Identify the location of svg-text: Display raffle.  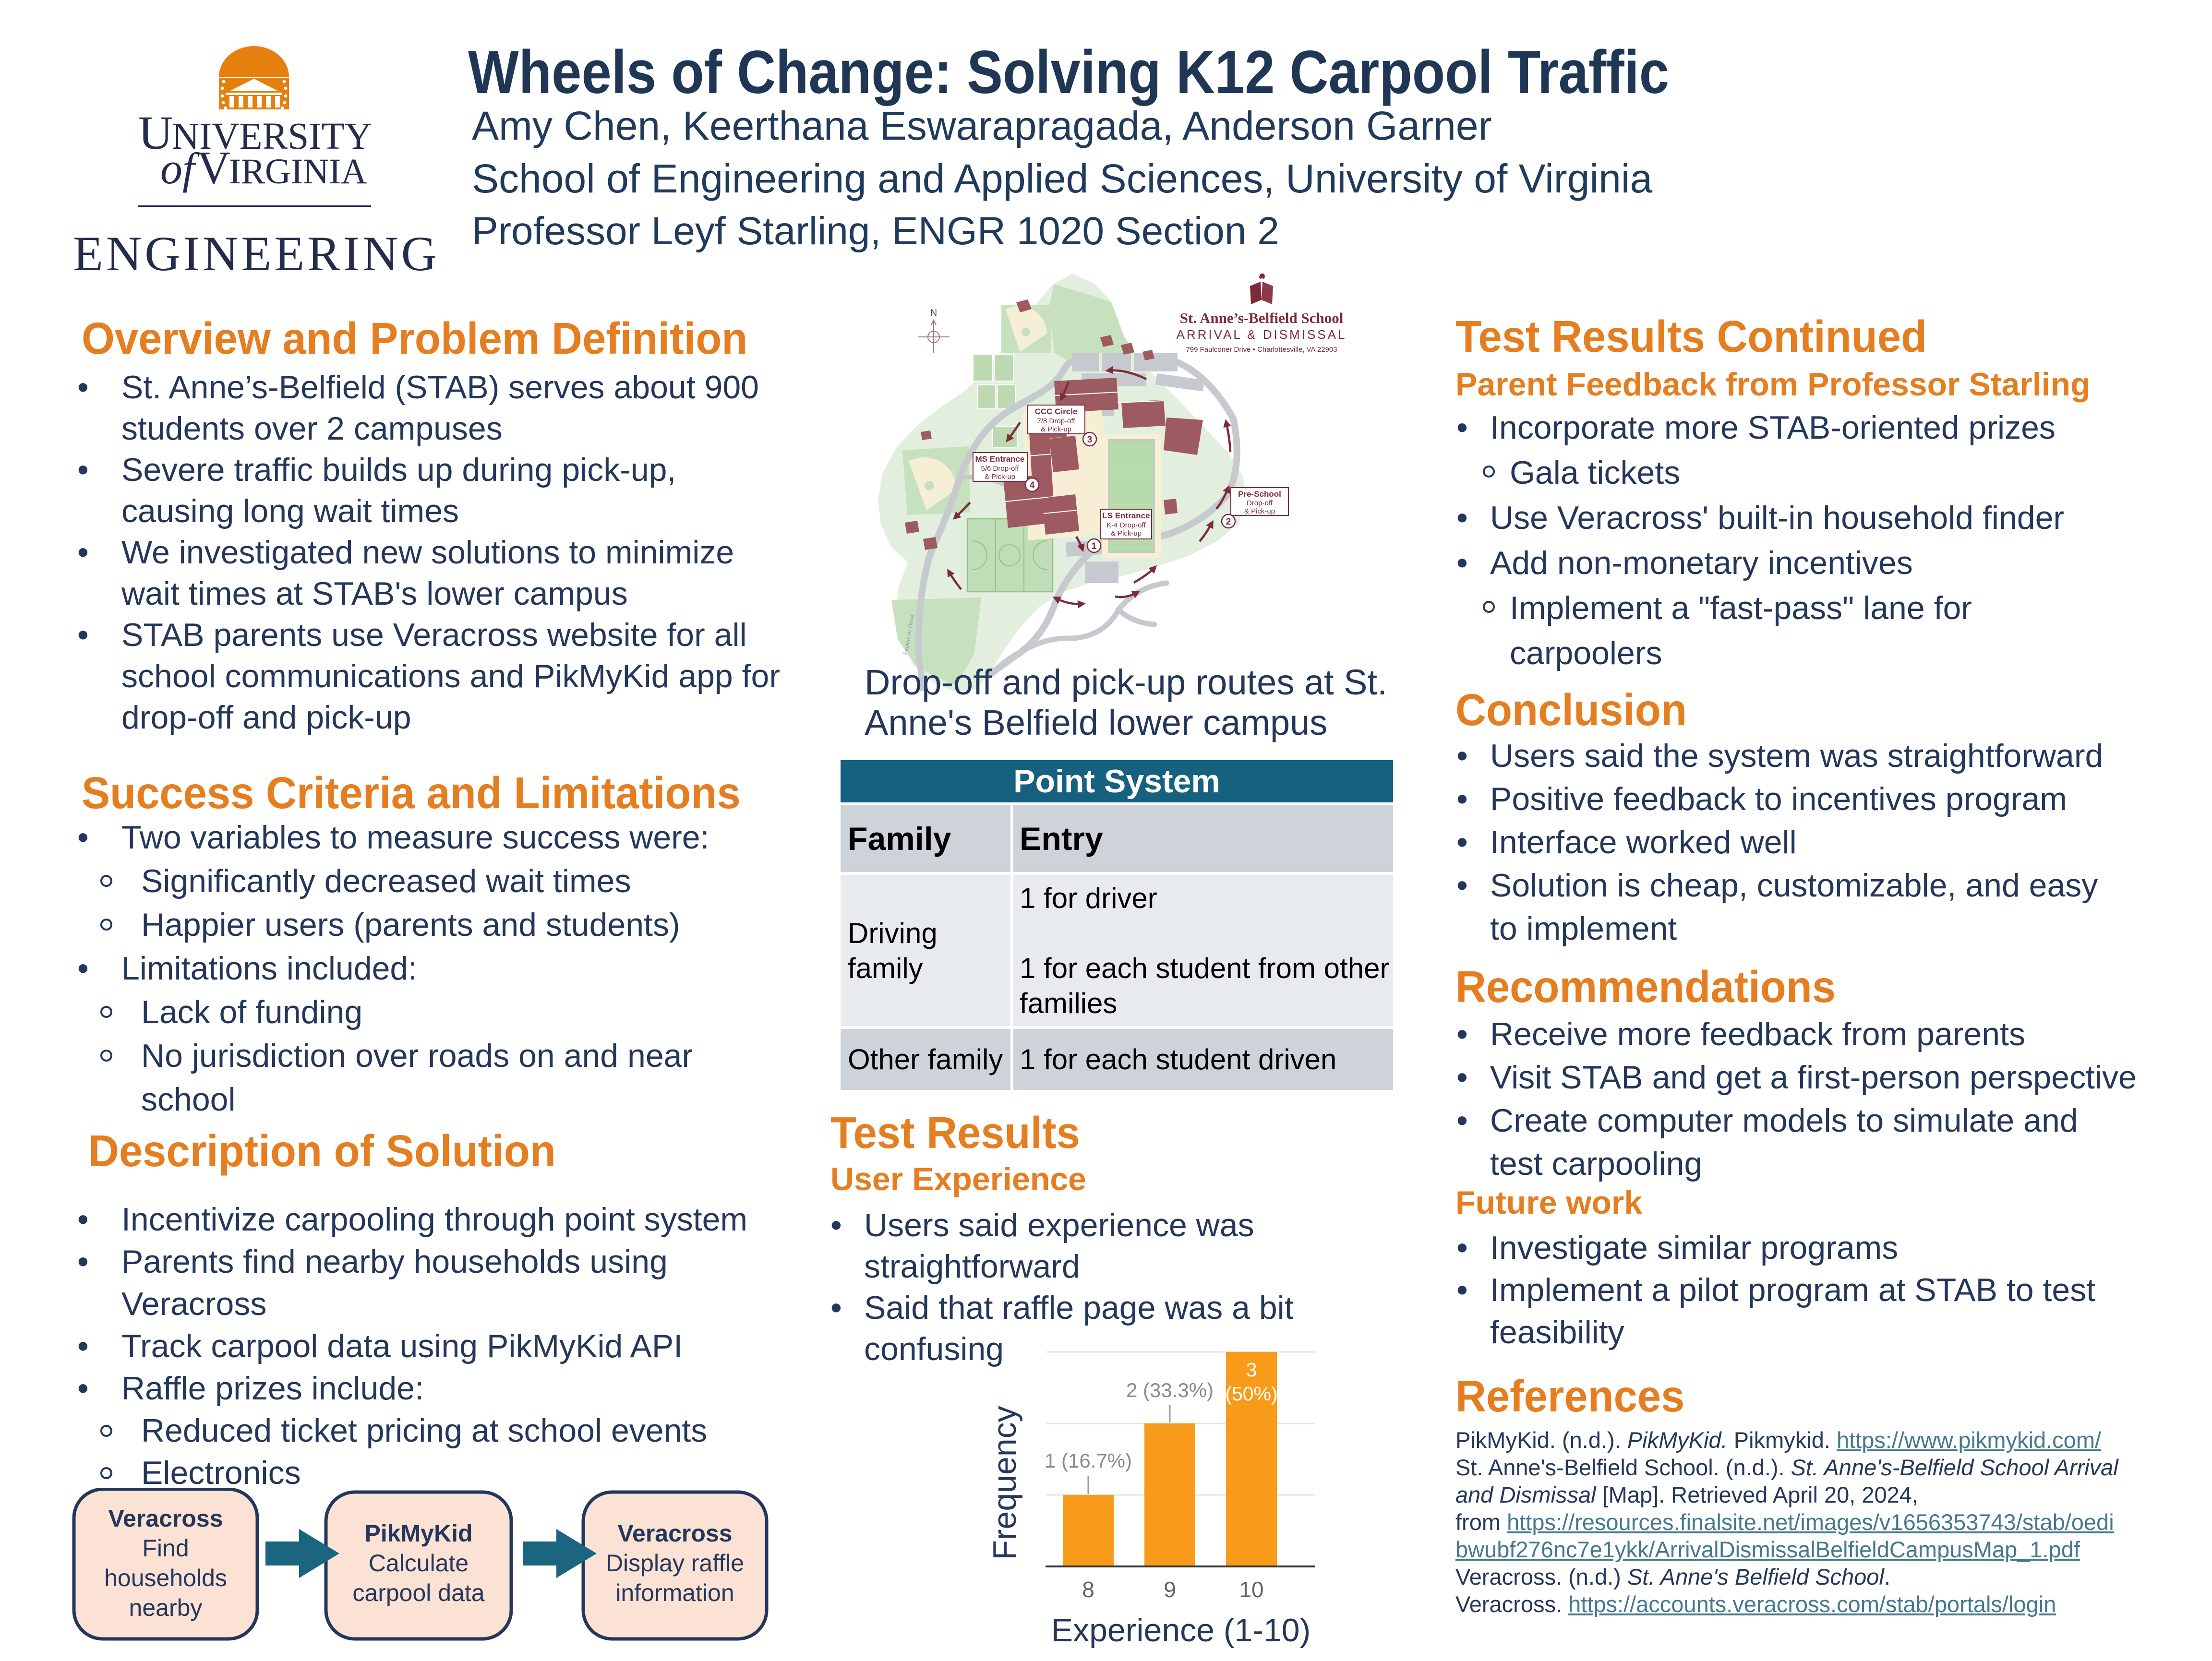
(675, 1563).